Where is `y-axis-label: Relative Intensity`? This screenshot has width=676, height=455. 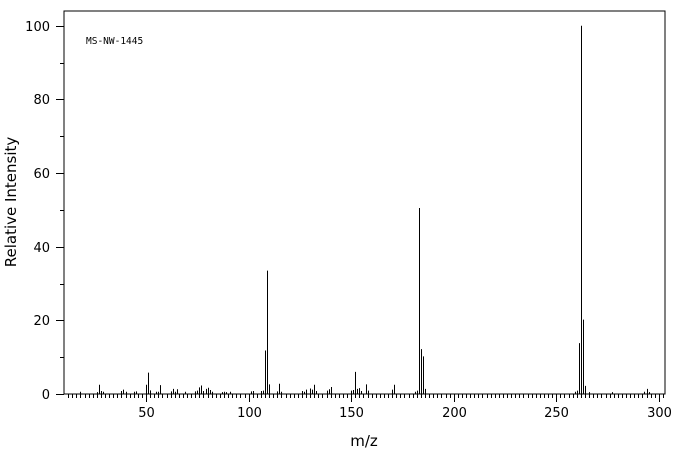 y-axis-label: Relative Intensity is located at coordinates (11, 202).